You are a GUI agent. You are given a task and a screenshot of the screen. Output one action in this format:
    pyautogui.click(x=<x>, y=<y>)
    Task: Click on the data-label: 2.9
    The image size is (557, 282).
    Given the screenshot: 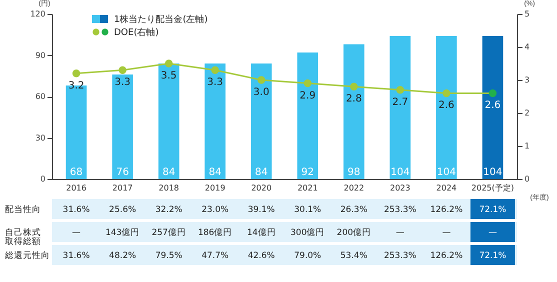 What is the action you would take?
    pyautogui.click(x=308, y=96)
    